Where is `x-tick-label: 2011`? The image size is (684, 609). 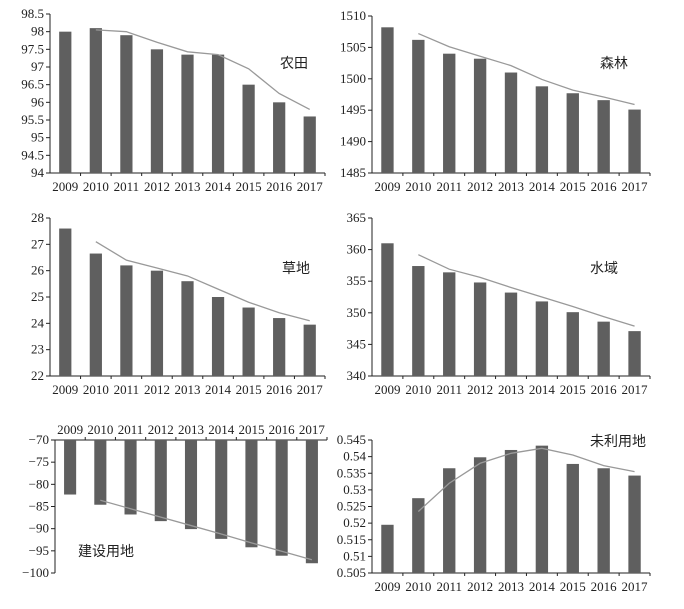 x-tick-label: 2011 is located at coordinates (449, 586).